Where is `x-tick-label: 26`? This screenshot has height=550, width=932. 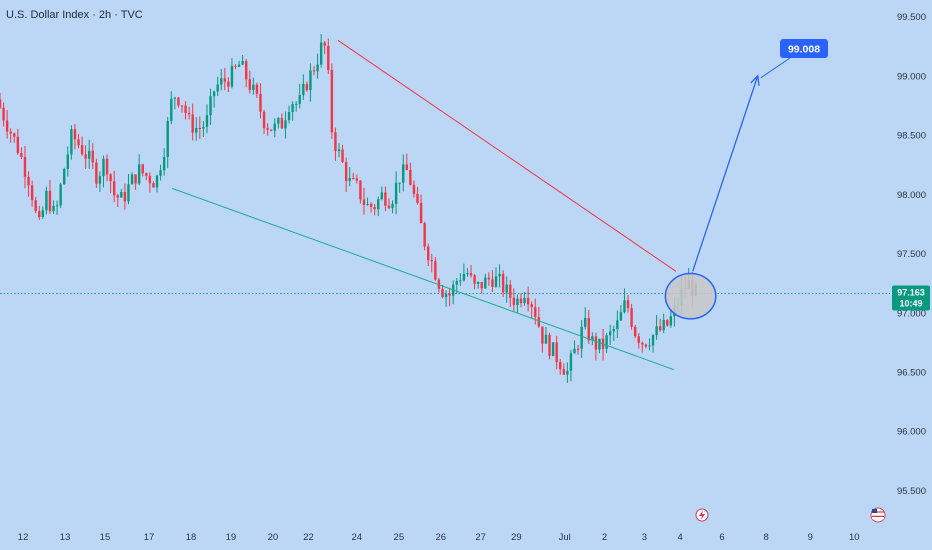
x-tick-label: 26 is located at coordinates (441, 537).